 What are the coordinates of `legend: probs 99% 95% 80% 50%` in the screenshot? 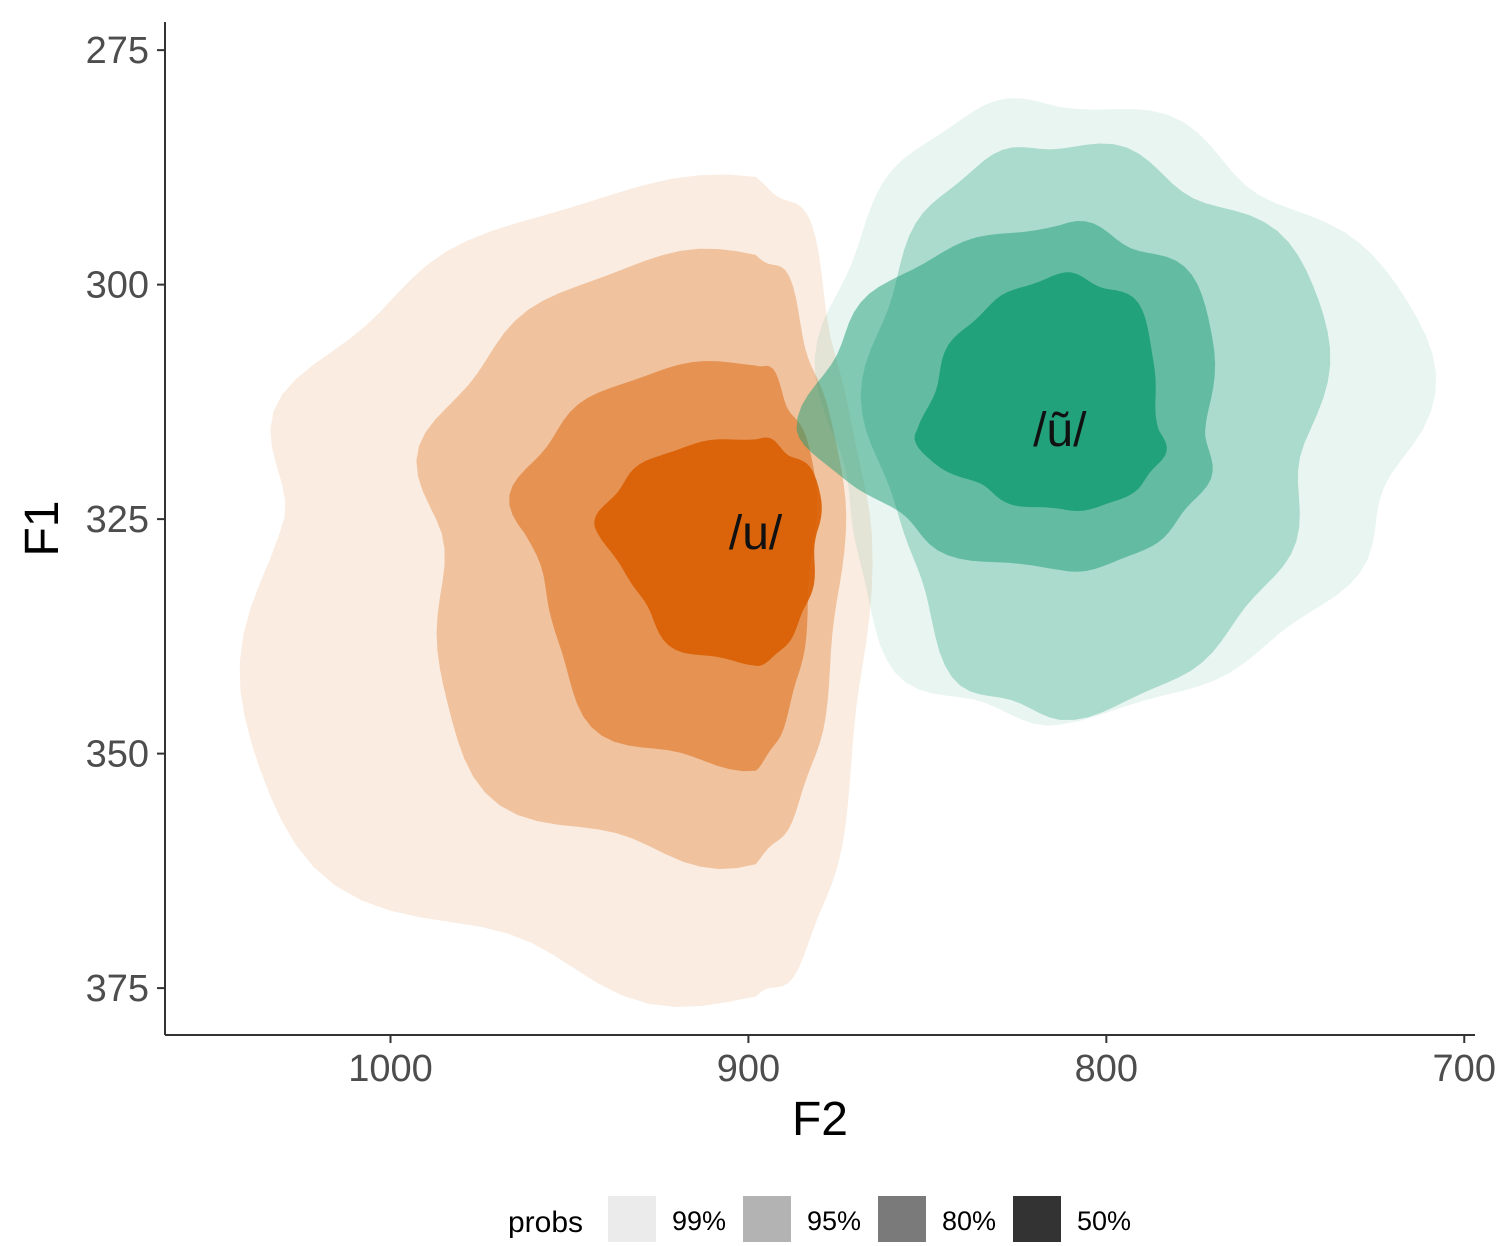 It's located at (819, 1219).